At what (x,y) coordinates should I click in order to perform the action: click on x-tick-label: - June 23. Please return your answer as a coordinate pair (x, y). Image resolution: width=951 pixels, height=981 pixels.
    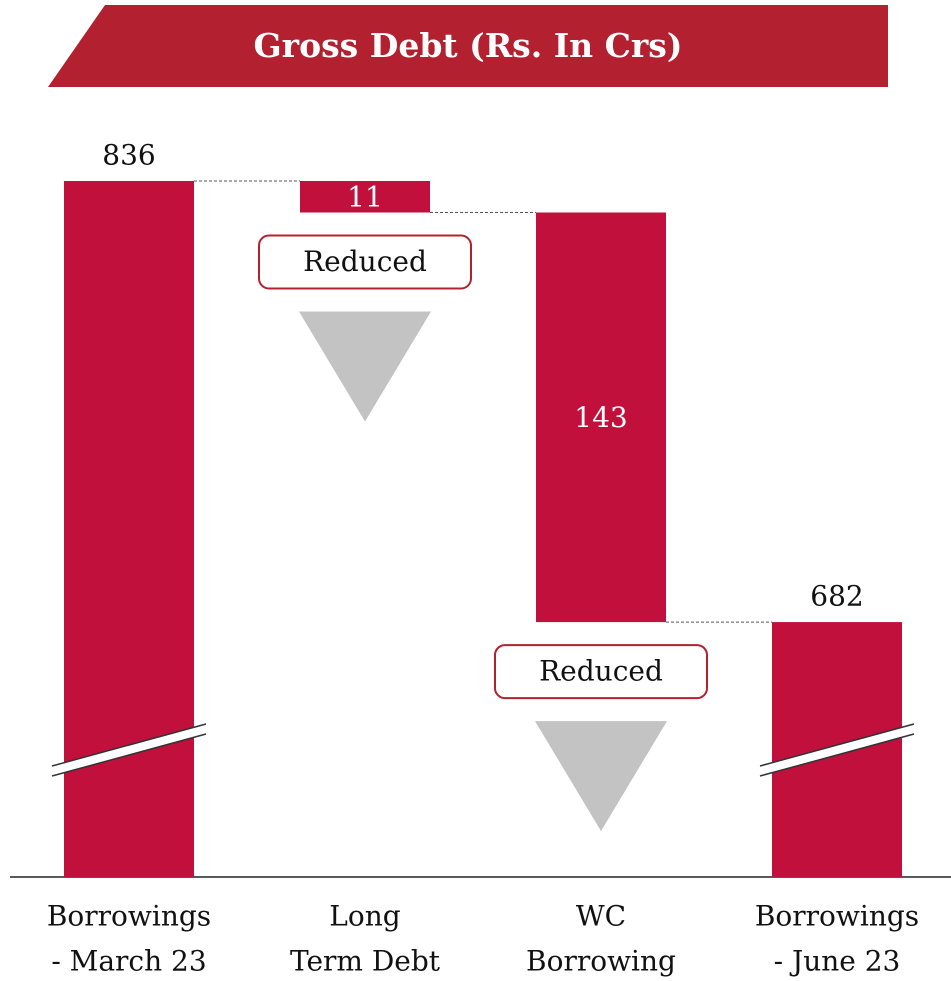
    Looking at the image, I should click on (837, 961).